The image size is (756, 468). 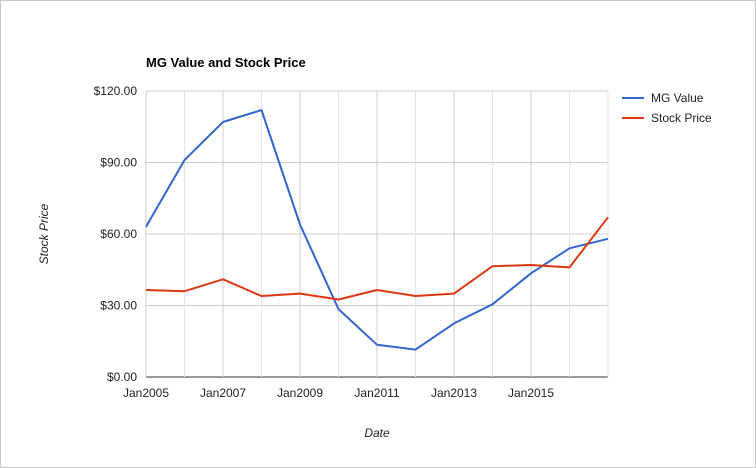 What do you see at coordinates (146, 393) in the screenshot?
I see `x-tick-label: Jan2005` at bounding box center [146, 393].